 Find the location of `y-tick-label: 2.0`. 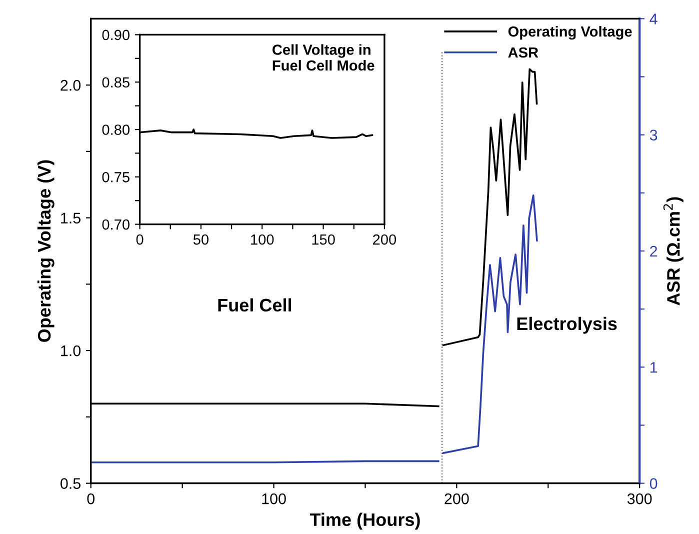

y-tick-label: 2.0 is located at coordinates (70, 85).